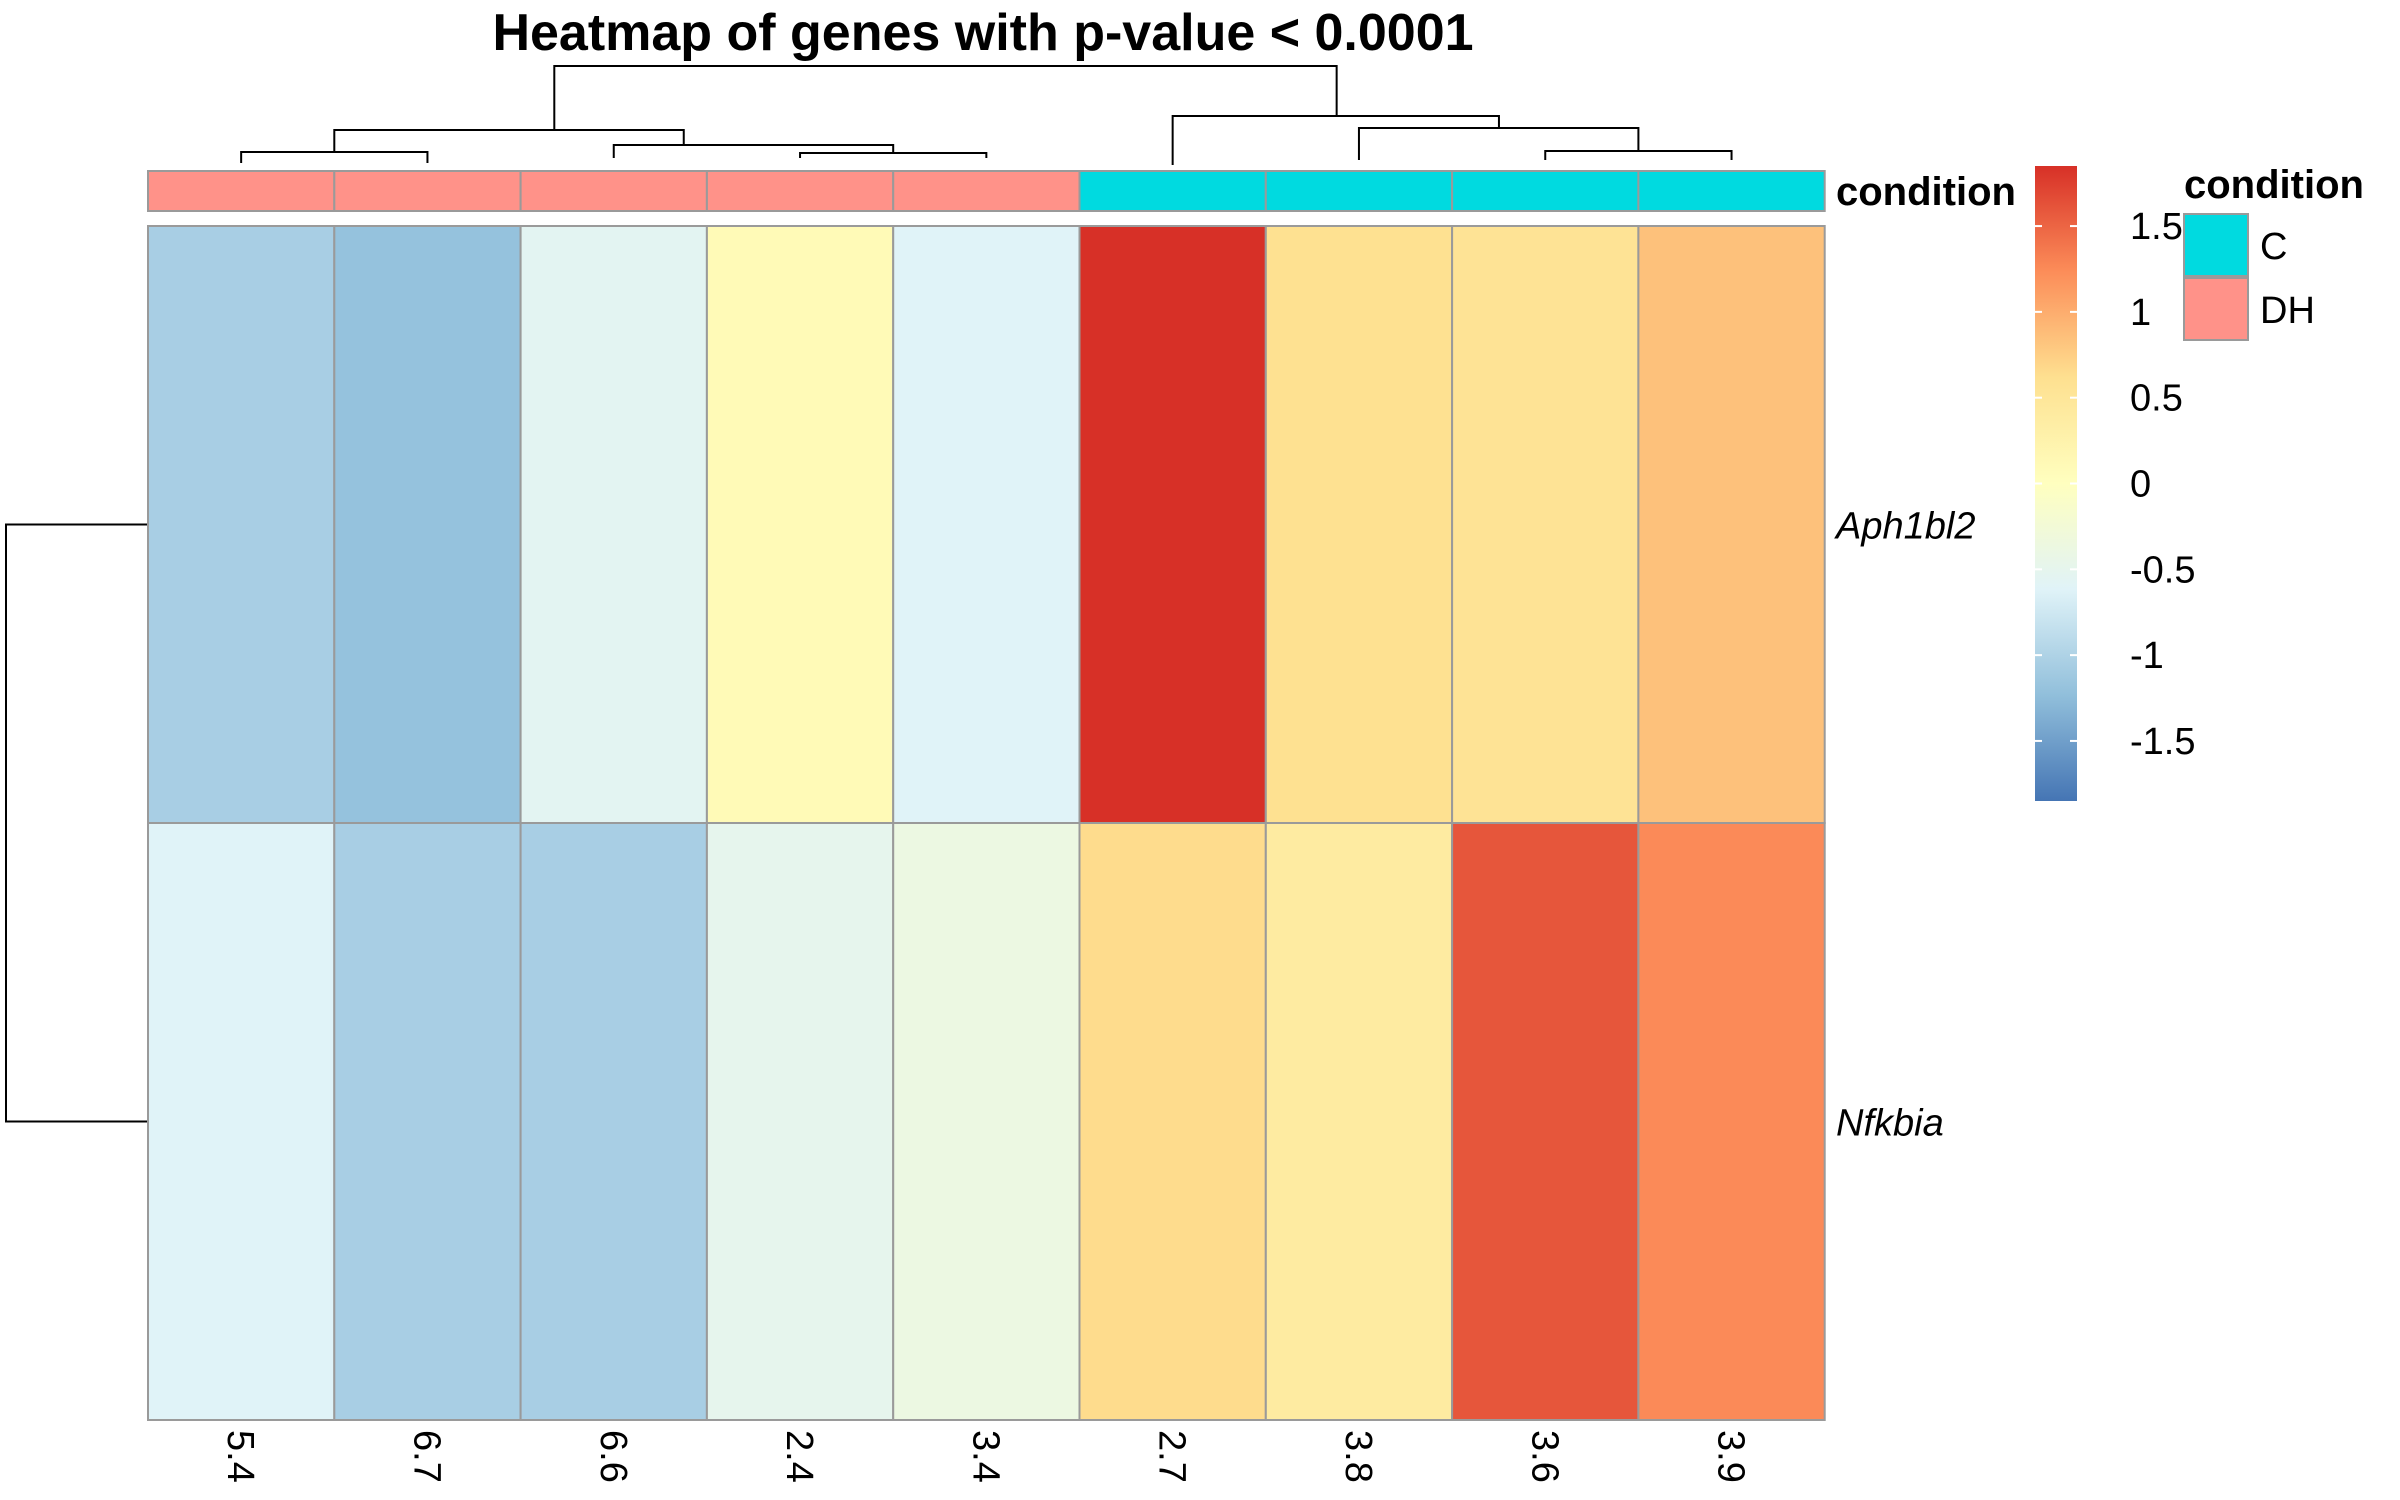  What do you see at coordinates (2140, 313) in the screenshot?
I see `color-scale-tick-label: 1` at bounding box center [2140, 313].